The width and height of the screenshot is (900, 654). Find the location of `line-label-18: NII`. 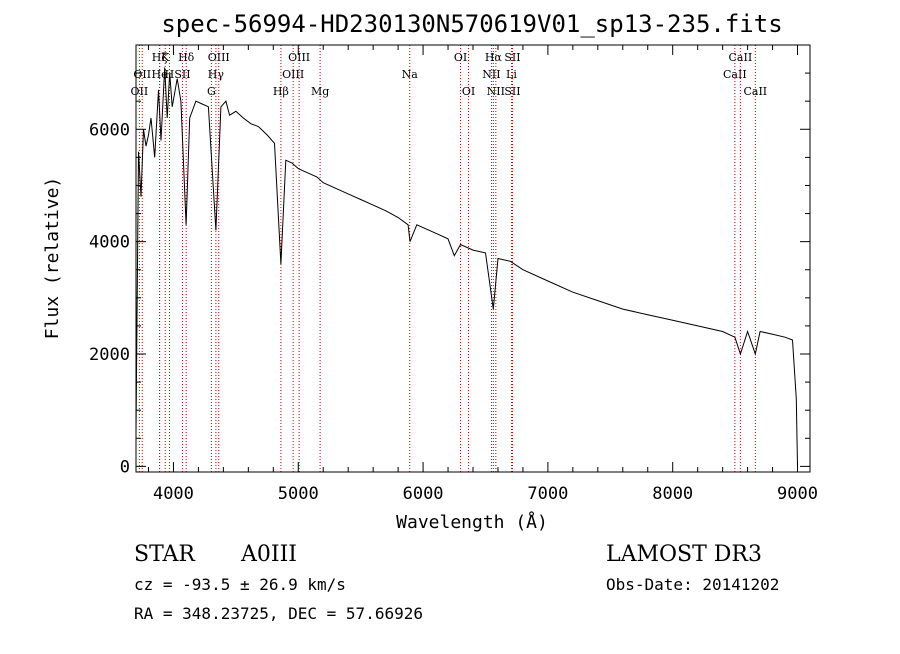

line-label-18: NII is located at coordinates (491, 74).